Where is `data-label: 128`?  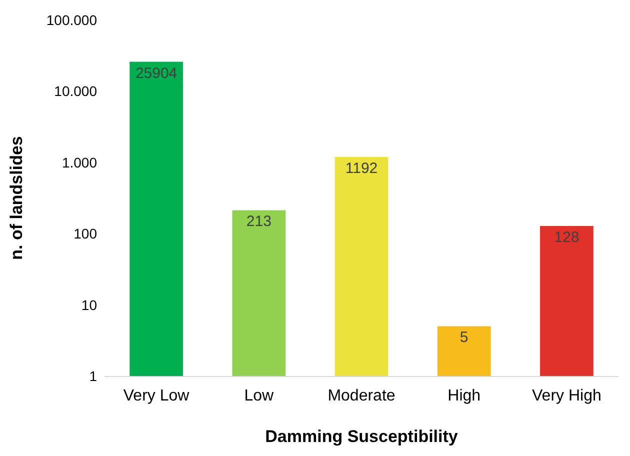
data-label: 128 is located at coordinates (567, 237).